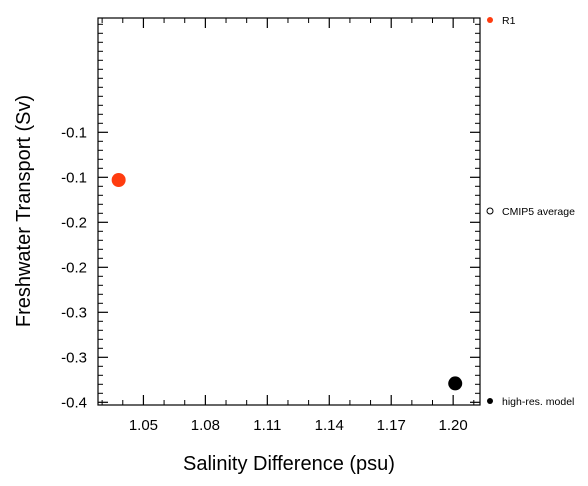  I want to click on x-tick-label: 1.05, so click(143, 425).